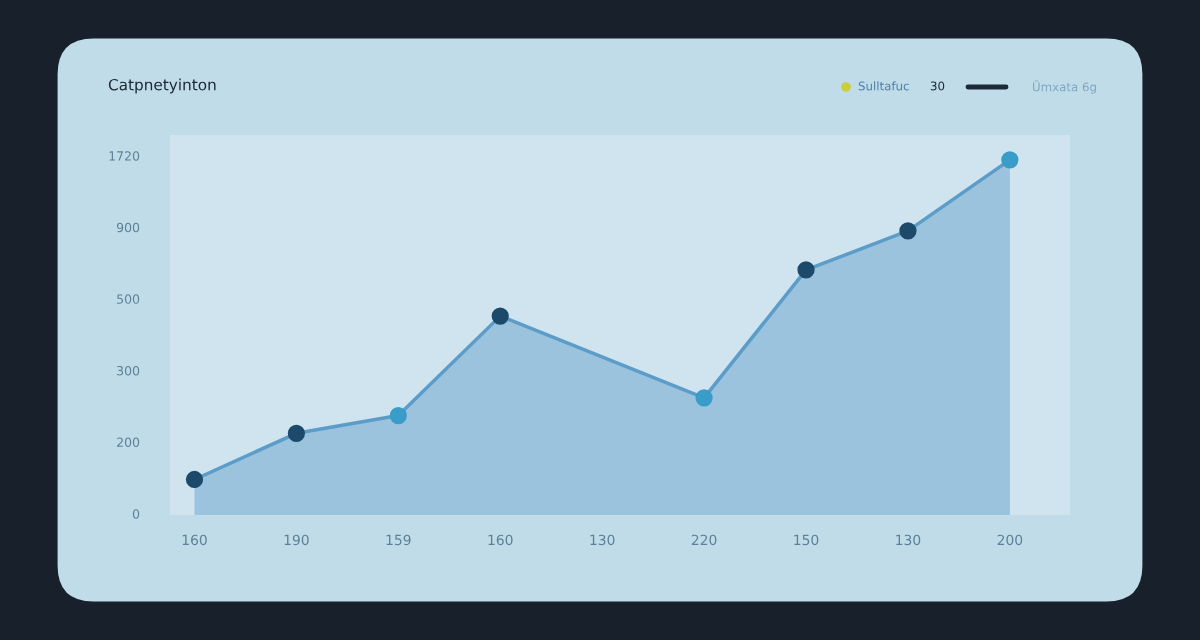 Image resolution: width=1200 pixels, height=640 pixels. What do you see at coordinates (1010, 540) in the screenshot?
I see `x-tick-label: 200` at bounding box center [1010, 540].